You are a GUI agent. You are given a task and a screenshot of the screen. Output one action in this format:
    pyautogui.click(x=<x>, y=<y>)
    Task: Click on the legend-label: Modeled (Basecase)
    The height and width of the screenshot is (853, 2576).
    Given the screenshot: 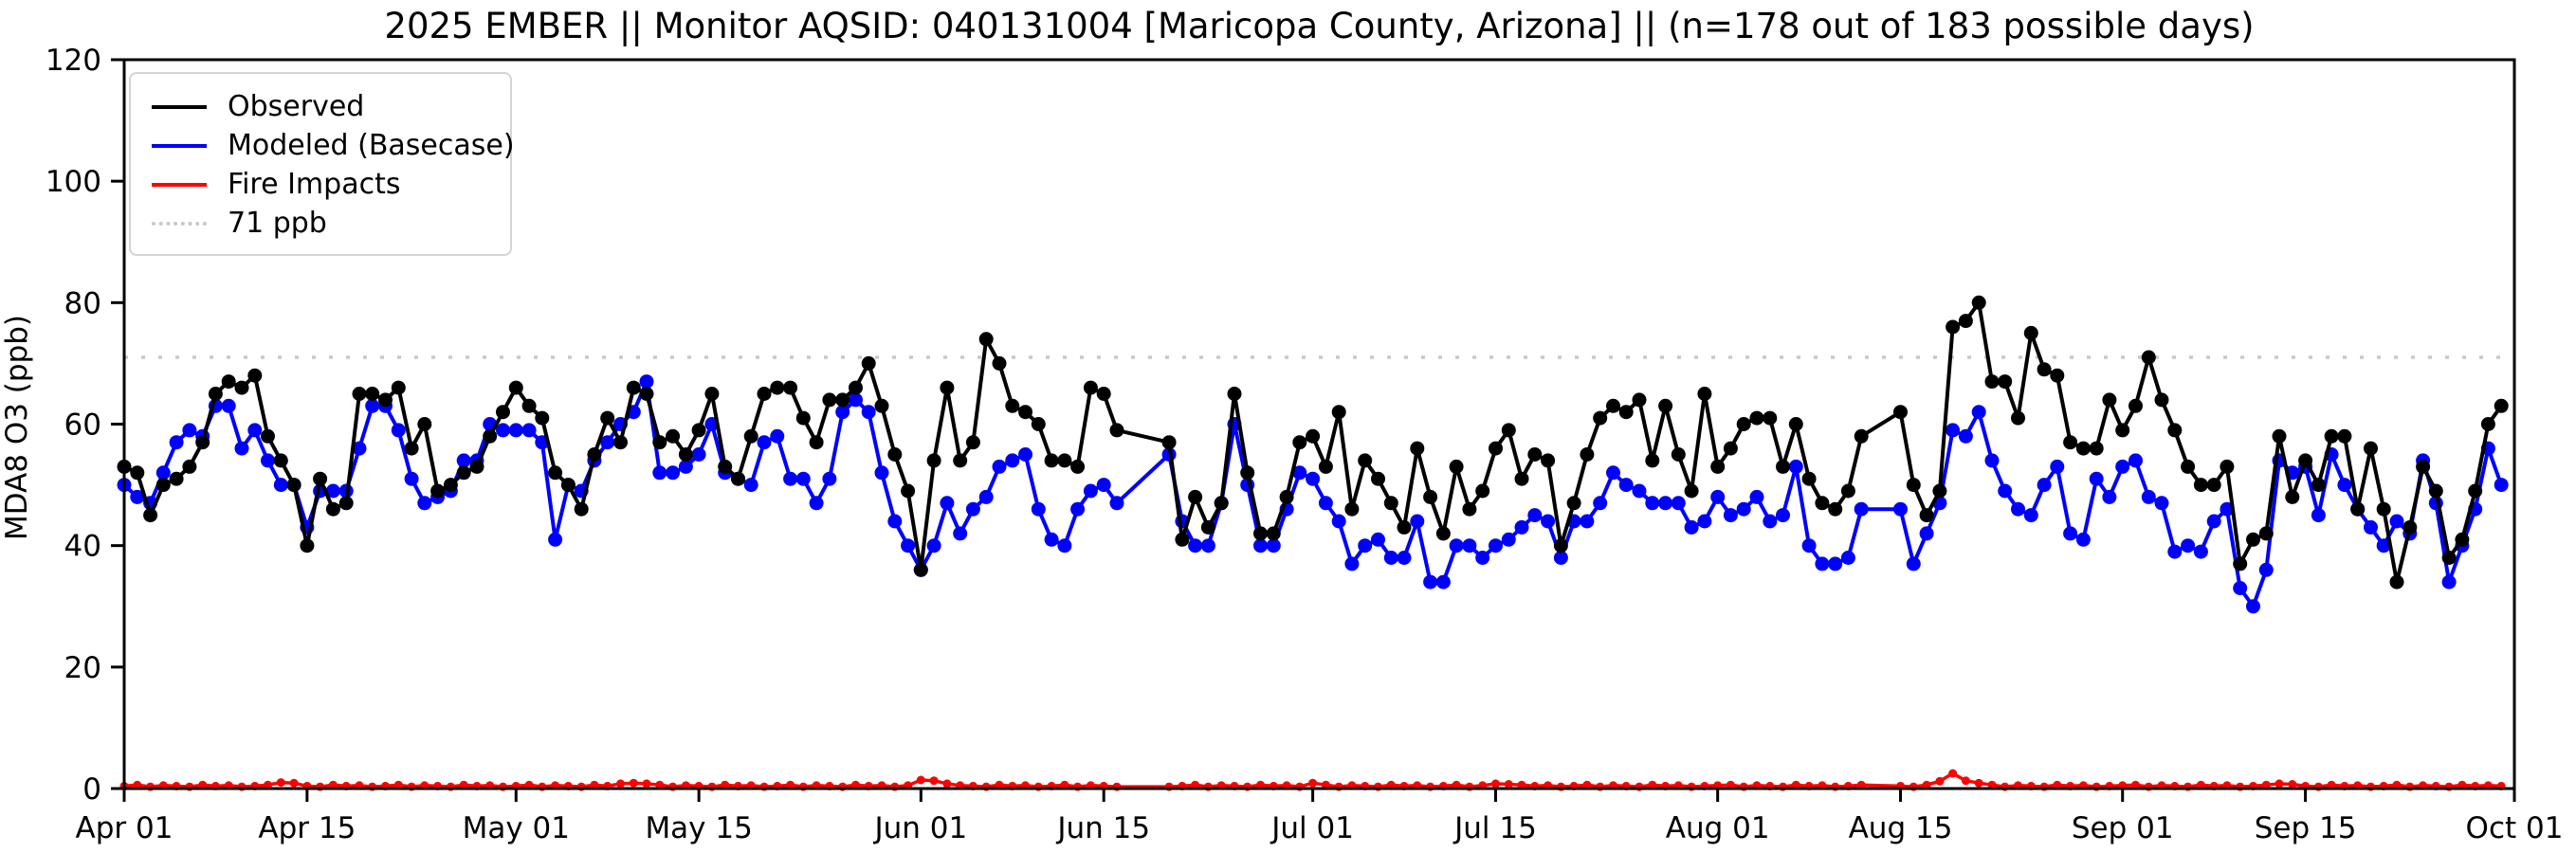 What is the action you would take?
    pyautogui.click(x=371, y=145)
    